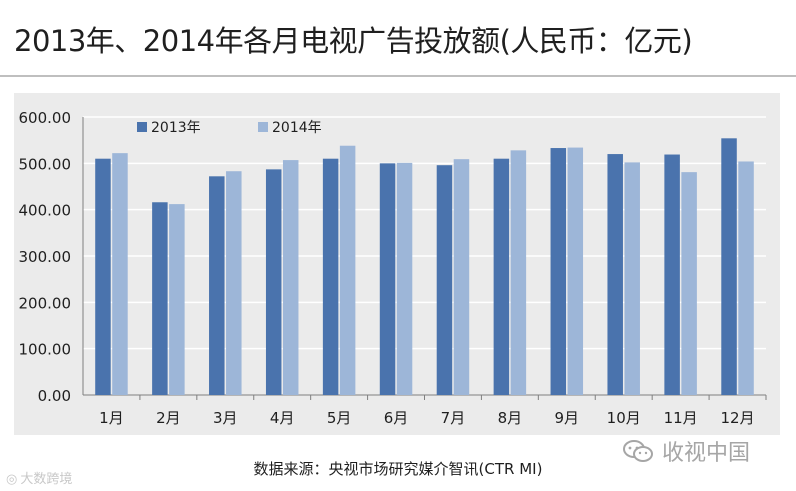  Describe the element at coordinates (396, 418) in the screenshot. I see `x-tick-label: 6月` at that location.